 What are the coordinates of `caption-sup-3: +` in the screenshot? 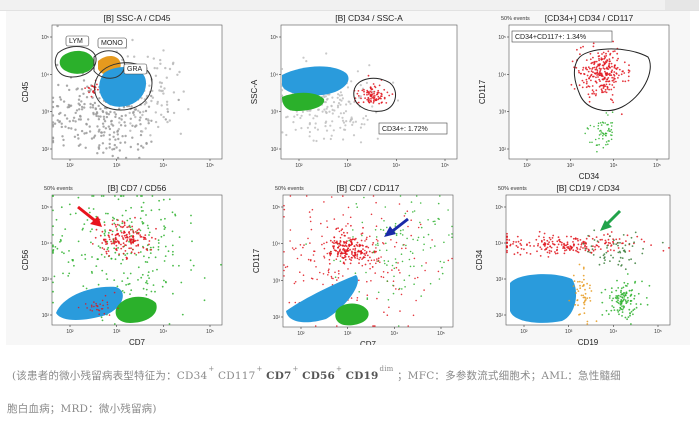 It's located at (295, 369).